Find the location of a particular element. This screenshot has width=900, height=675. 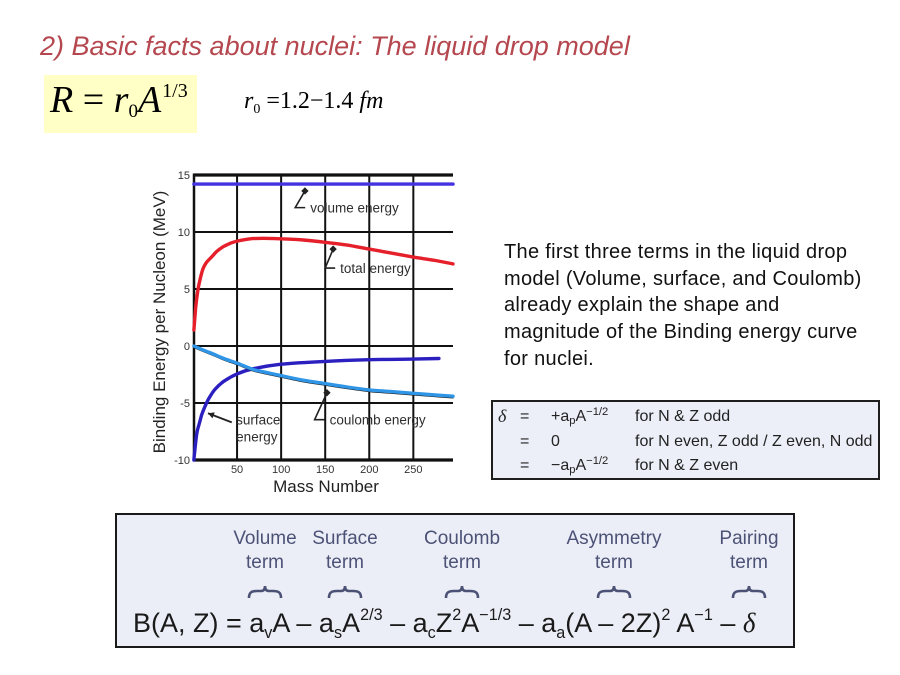

formula-symbol: 0 is located at coordinates (555, 441).